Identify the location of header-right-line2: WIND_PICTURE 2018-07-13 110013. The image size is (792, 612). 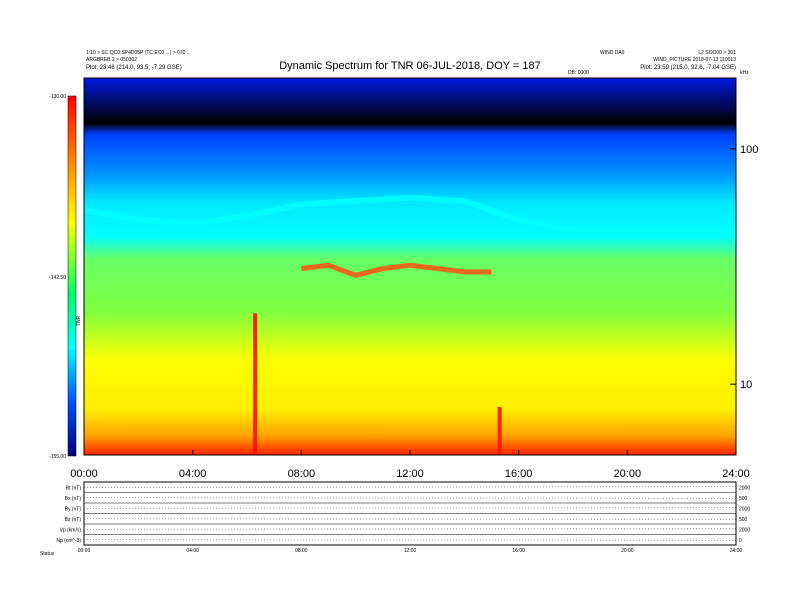
(694, 60).